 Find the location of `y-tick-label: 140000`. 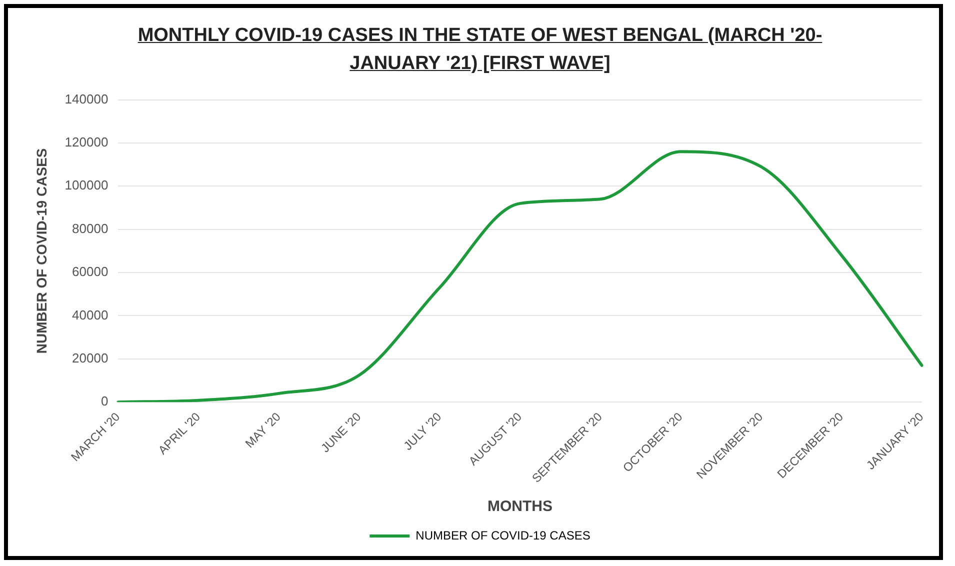

y-tick-label: 140000 is located at coordinates (86, 98).